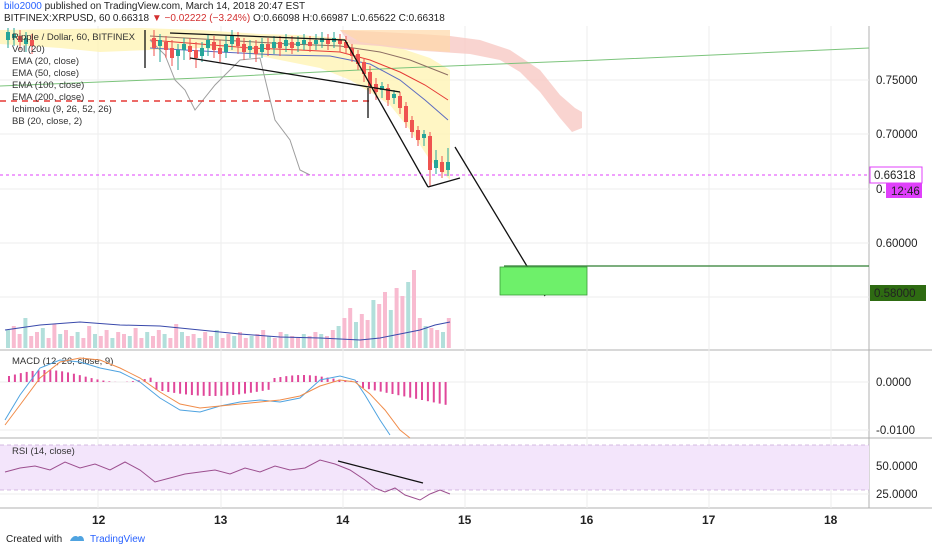 The width and height of the screenshot is (932, 550). I want to click on time-axis: 12 13 14 15 16 17 18, so click(465, 520).